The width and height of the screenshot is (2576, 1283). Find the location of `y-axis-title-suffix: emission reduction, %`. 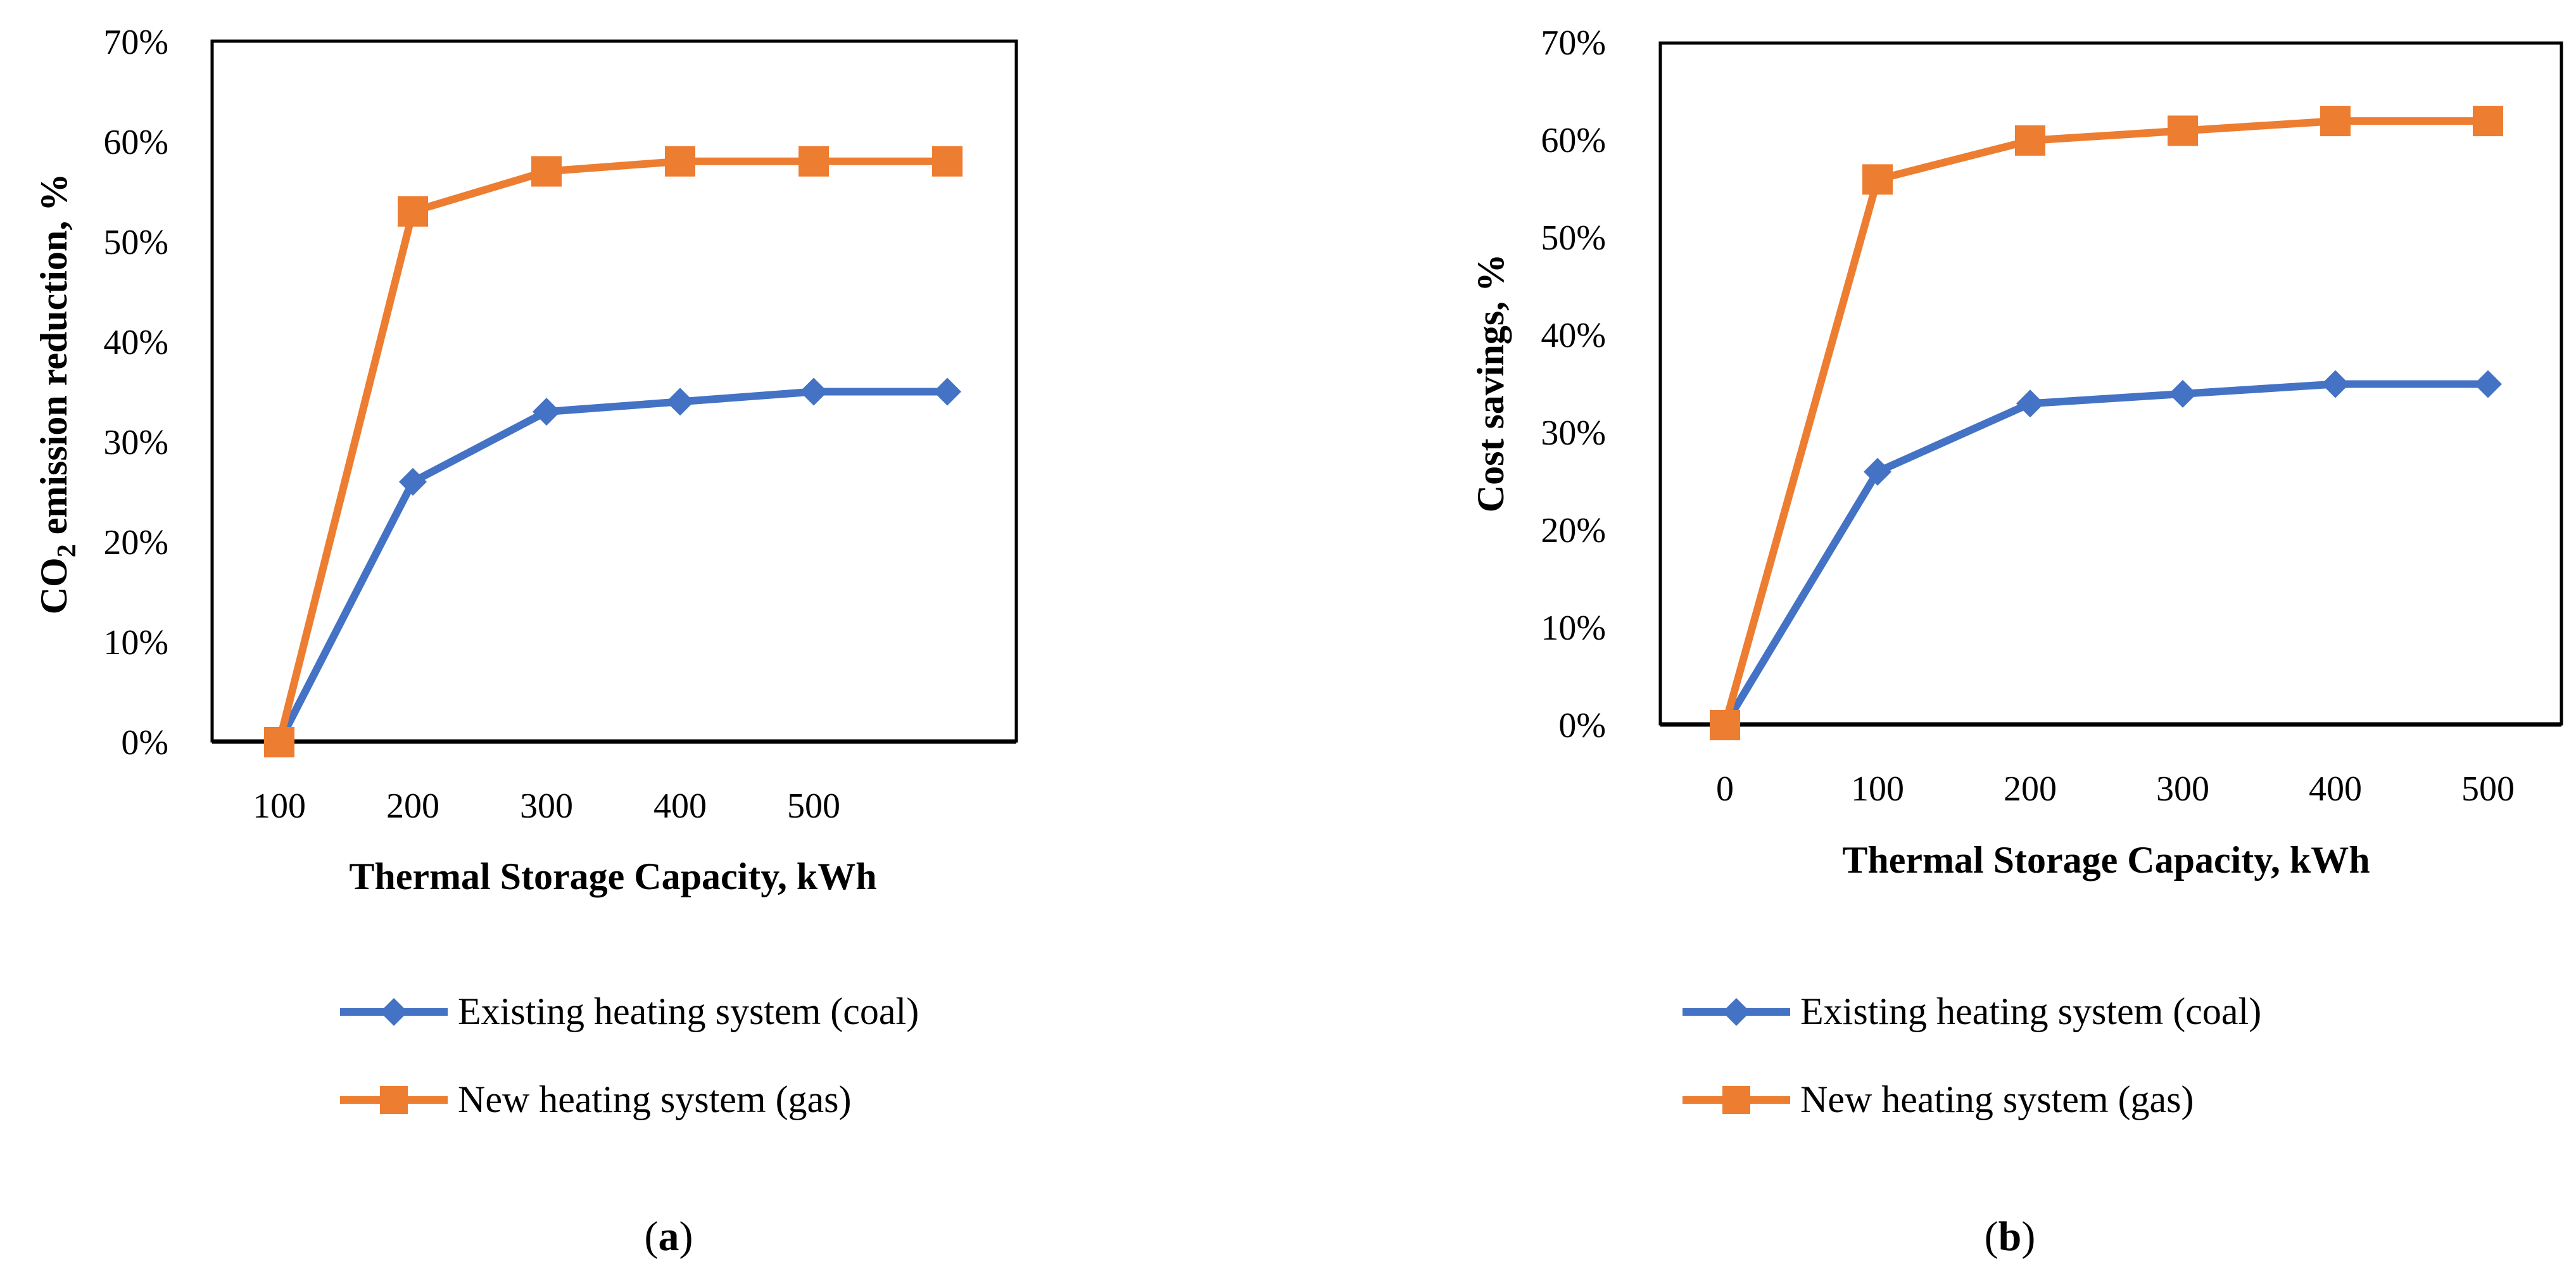

y-axis-title-suffix: emission reduction, % is located at coordinates (54, 360).